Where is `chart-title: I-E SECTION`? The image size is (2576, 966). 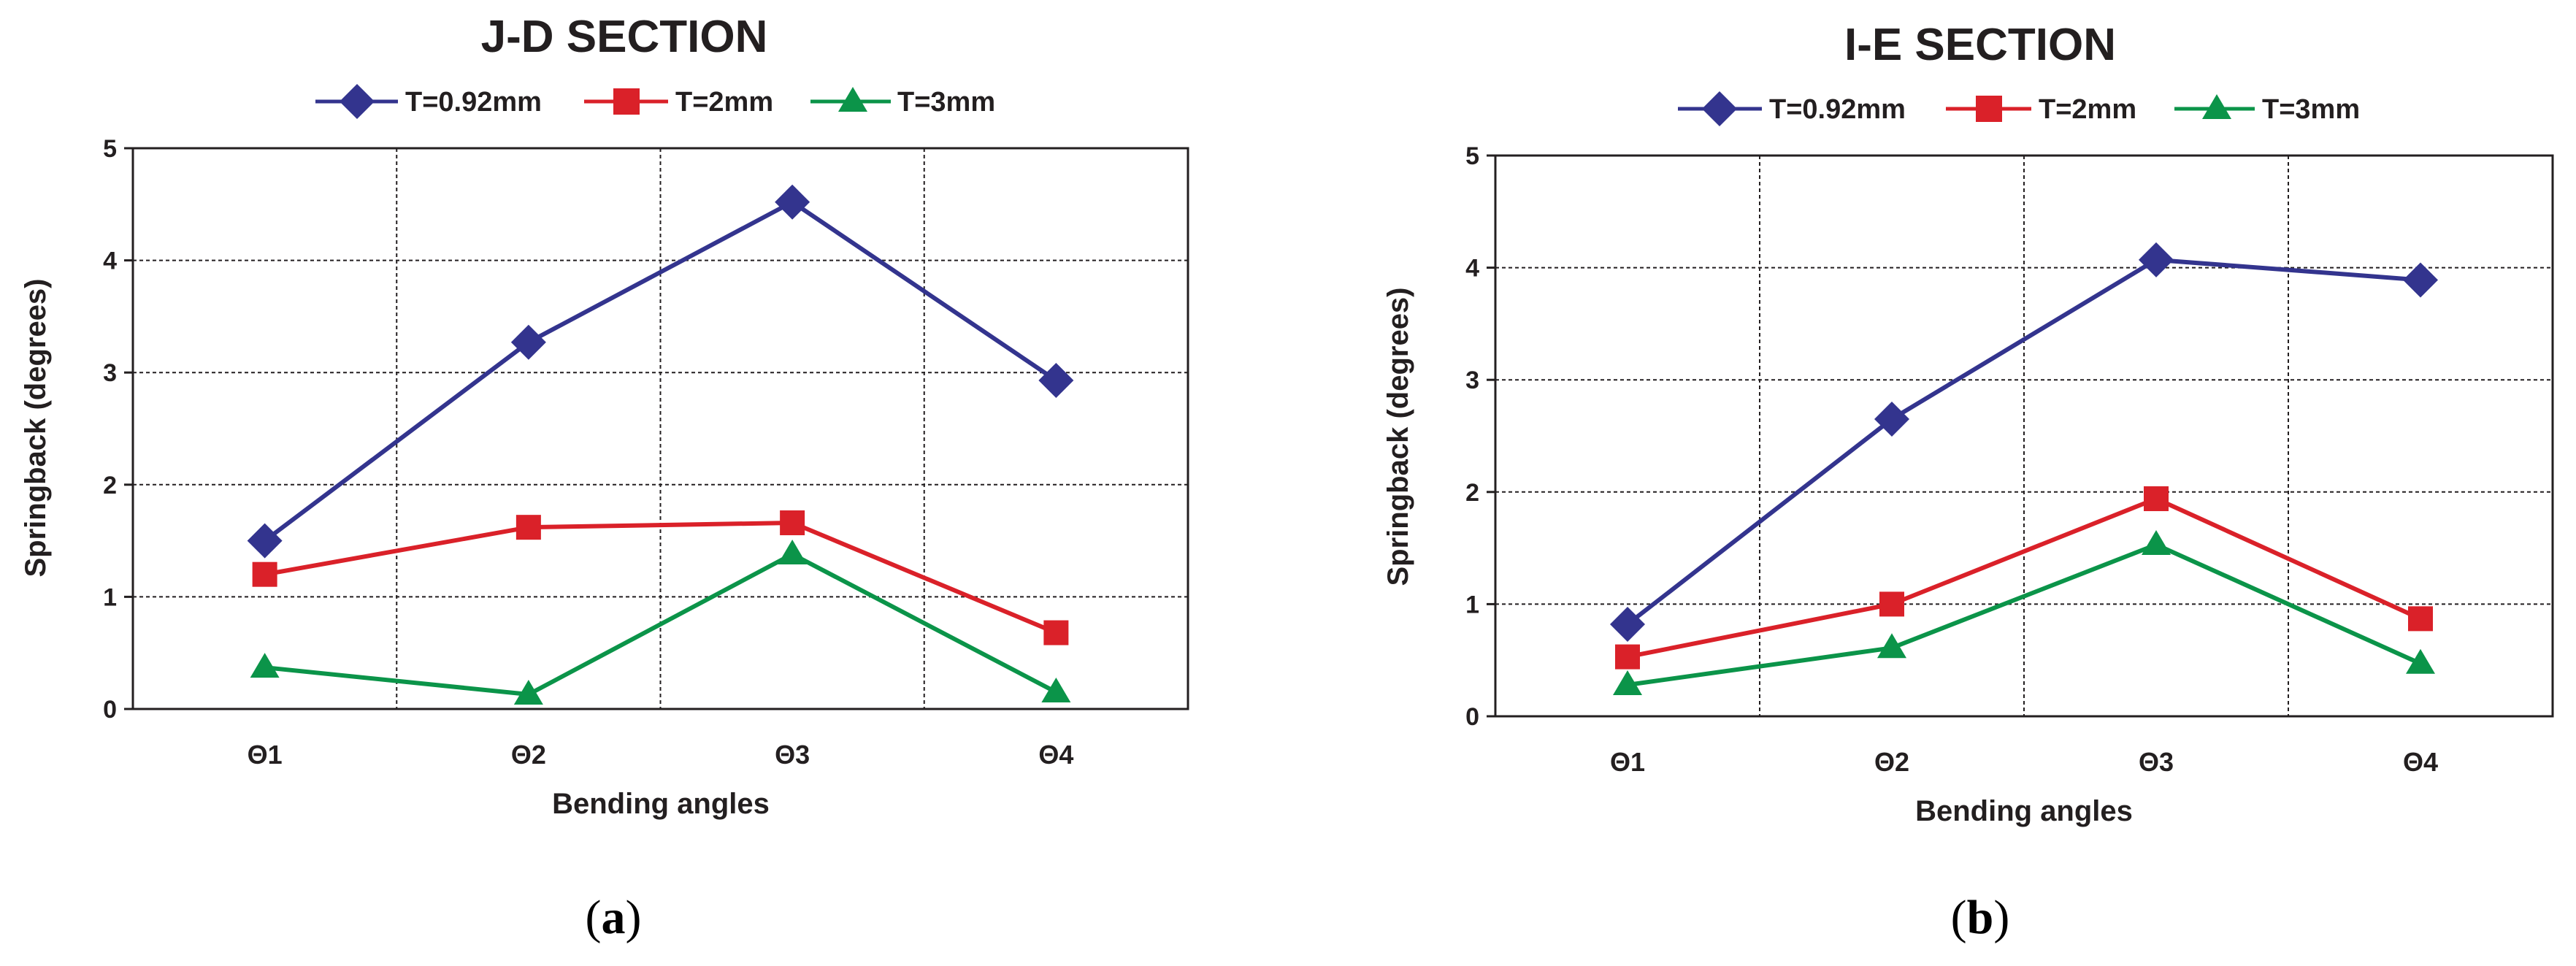
chart-title: I-E SECTION is located at coordinates (1980, 45).